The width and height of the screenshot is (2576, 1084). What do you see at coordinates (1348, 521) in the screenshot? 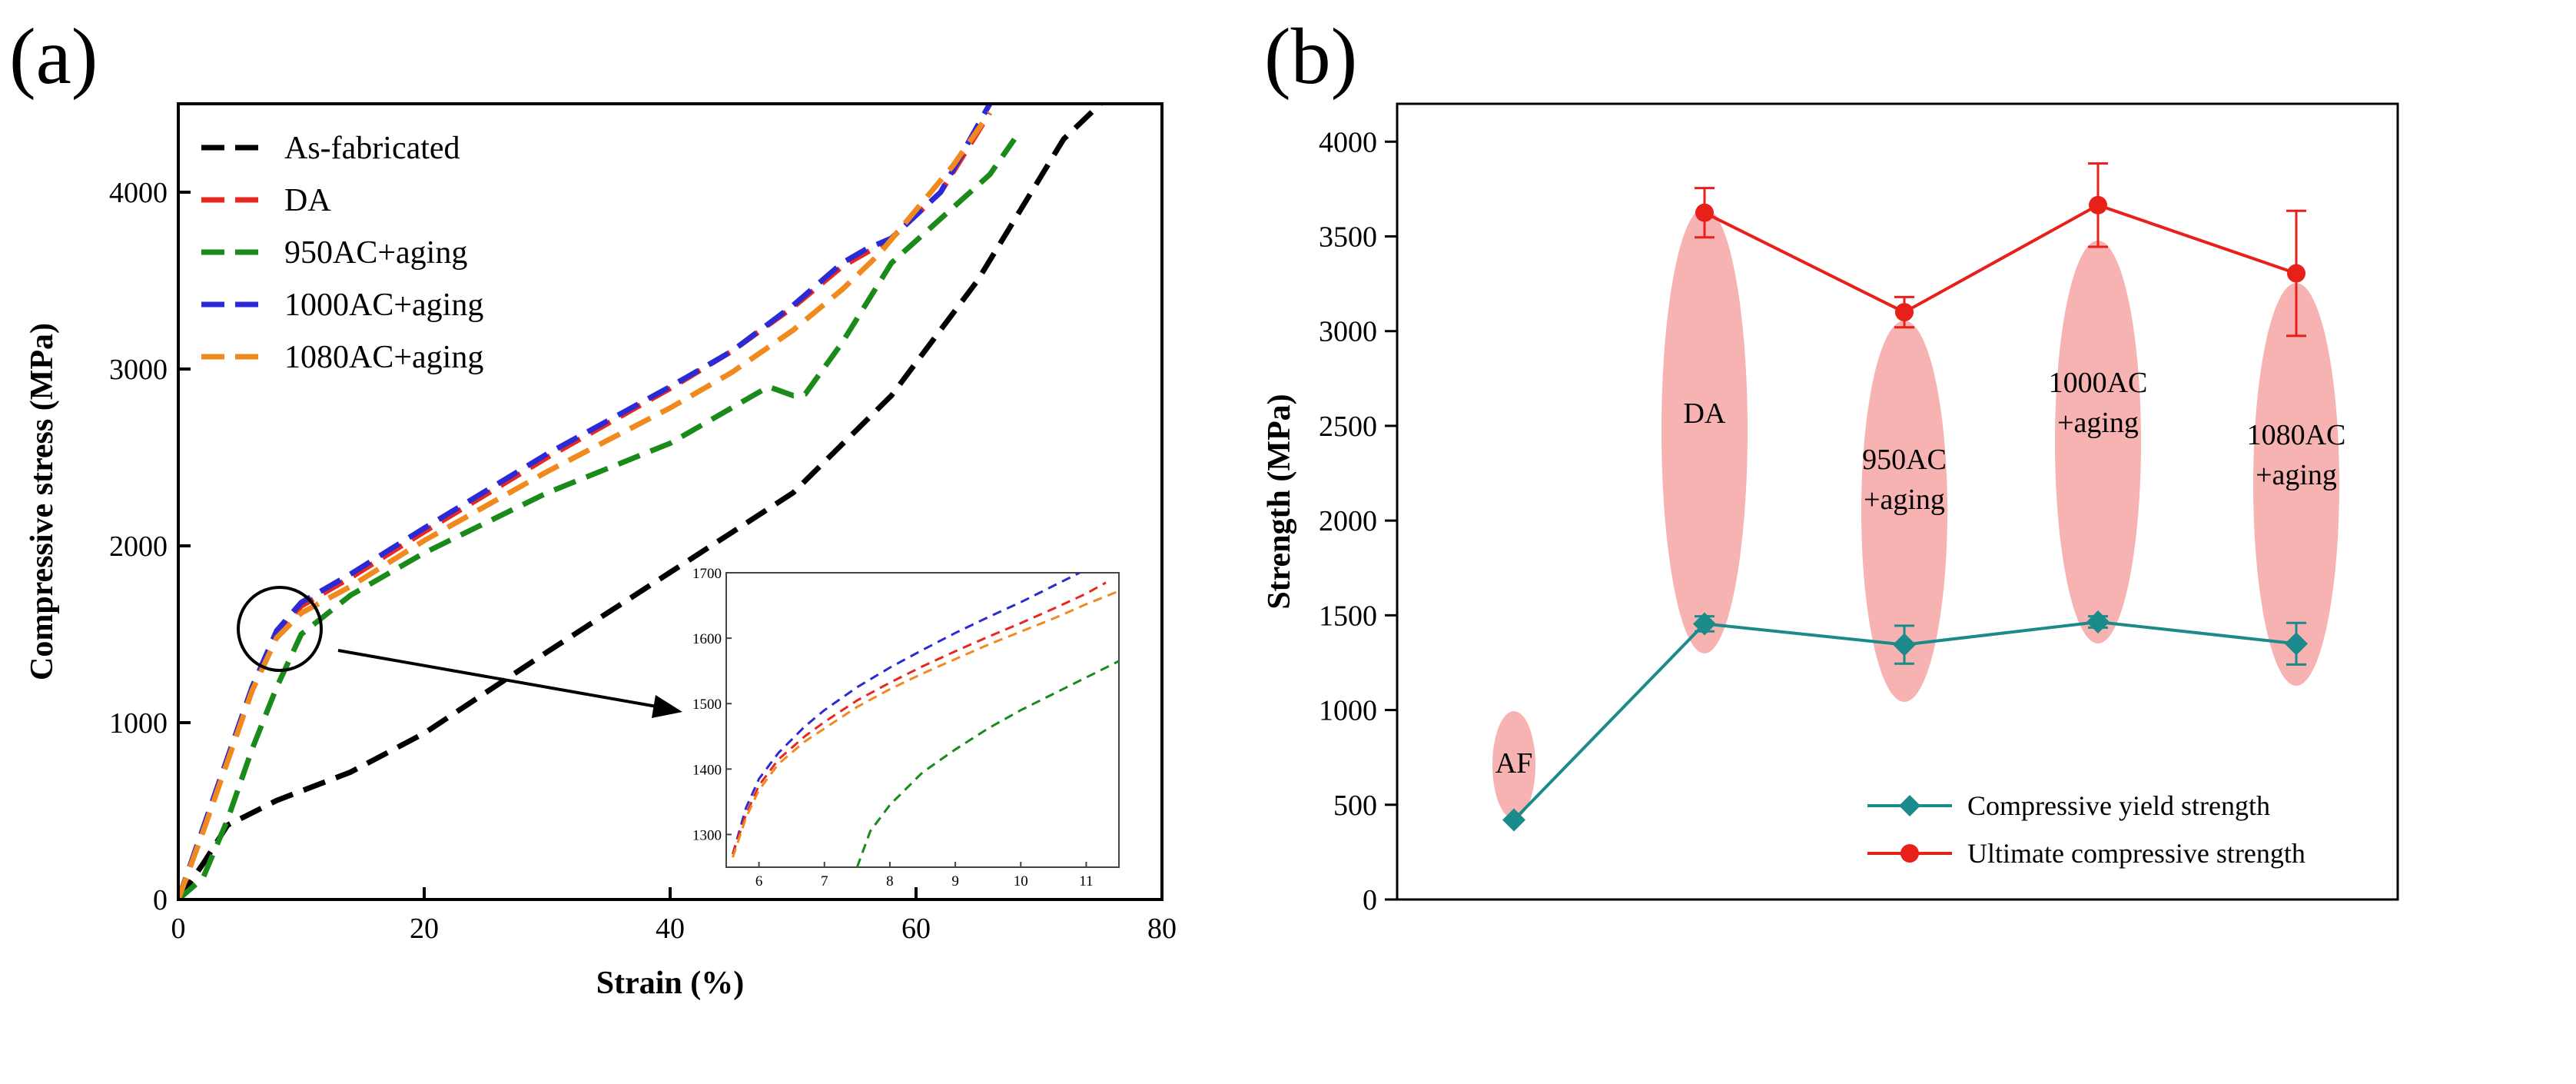
I see `b-y-tick-label-4: 2000` at bounding box center [1348, 521].